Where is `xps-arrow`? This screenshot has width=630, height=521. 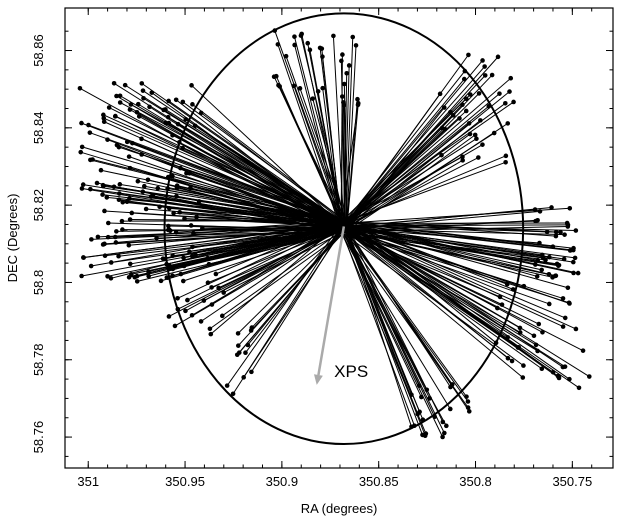 xps-arrow is located at coordinates (331, 301).